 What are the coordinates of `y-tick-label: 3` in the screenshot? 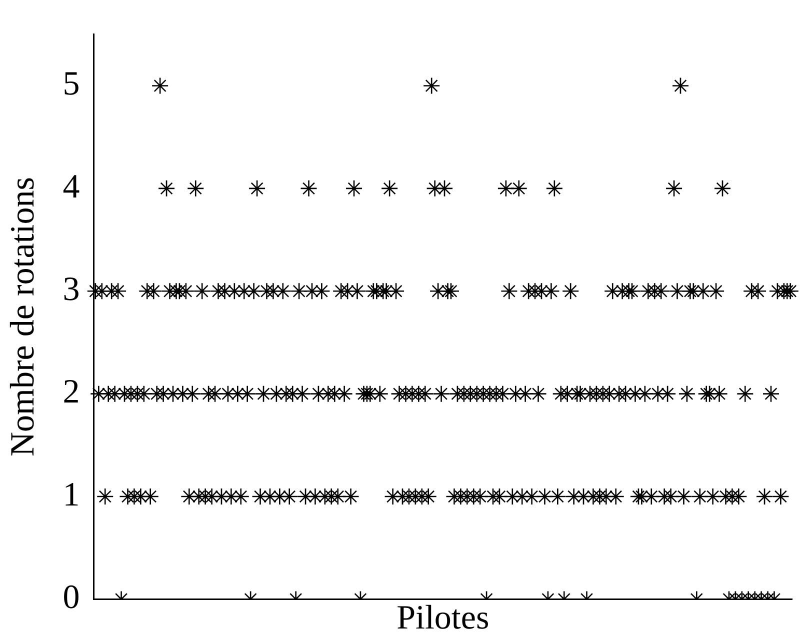 It's located at (71, 289).